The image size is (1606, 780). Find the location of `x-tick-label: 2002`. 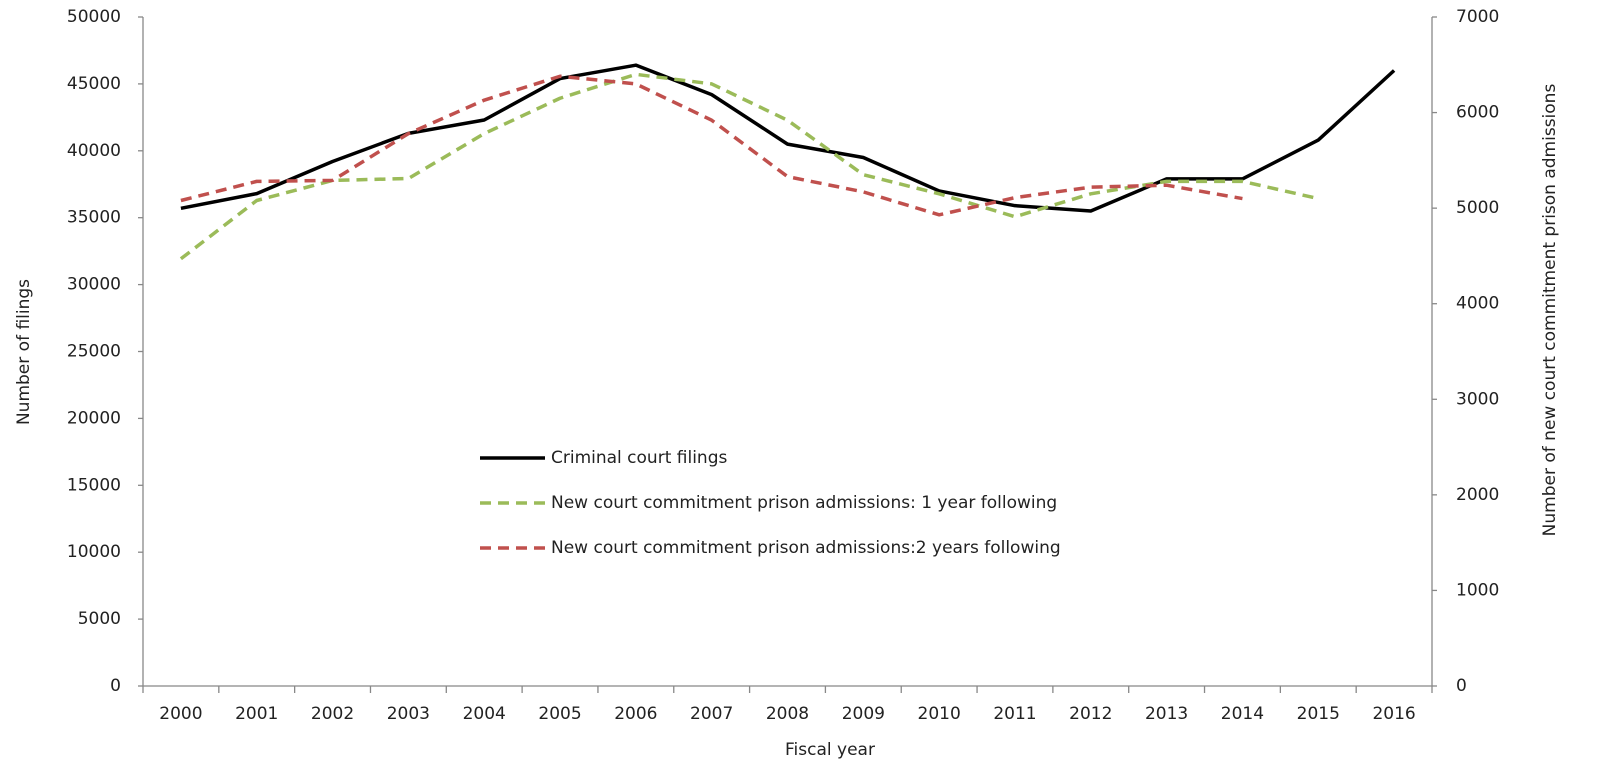

x-tick-label: 2002 is located at coordinates (332, 714).